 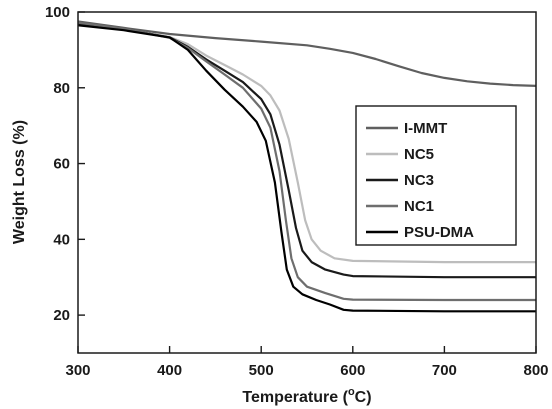 What do you see at coordinates (363, 397) in the screenshot?
I see `x-axis-title-suffix: C)` at bounding box center [363, 397].